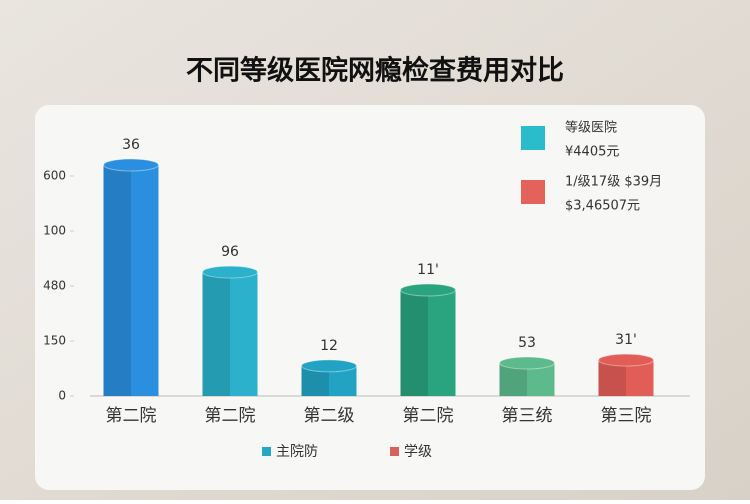 The image size is (750, 504). I want to click on legend-detail: $3,46507元, so click(602, 206).